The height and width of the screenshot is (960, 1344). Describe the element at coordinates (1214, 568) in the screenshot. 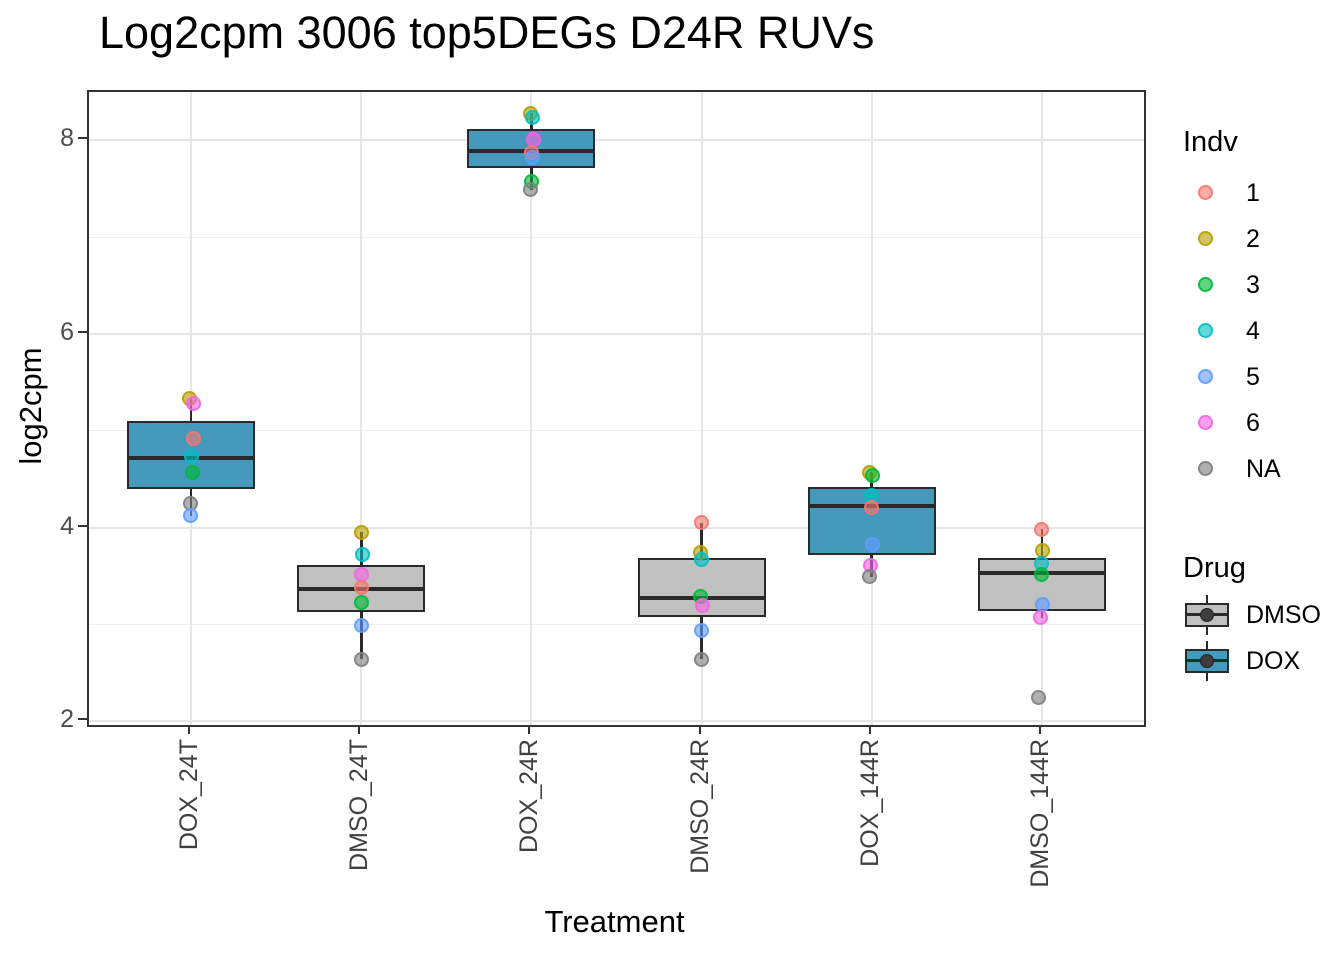

I see `legend-title-drug: Drug` at that location.